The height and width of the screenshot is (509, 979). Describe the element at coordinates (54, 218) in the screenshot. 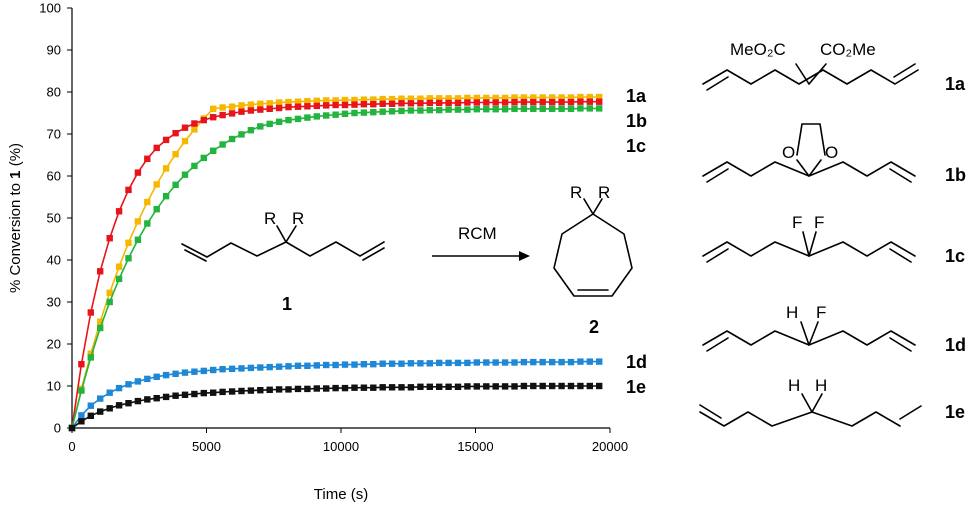

I see `y-tick-label: 50` at that location.